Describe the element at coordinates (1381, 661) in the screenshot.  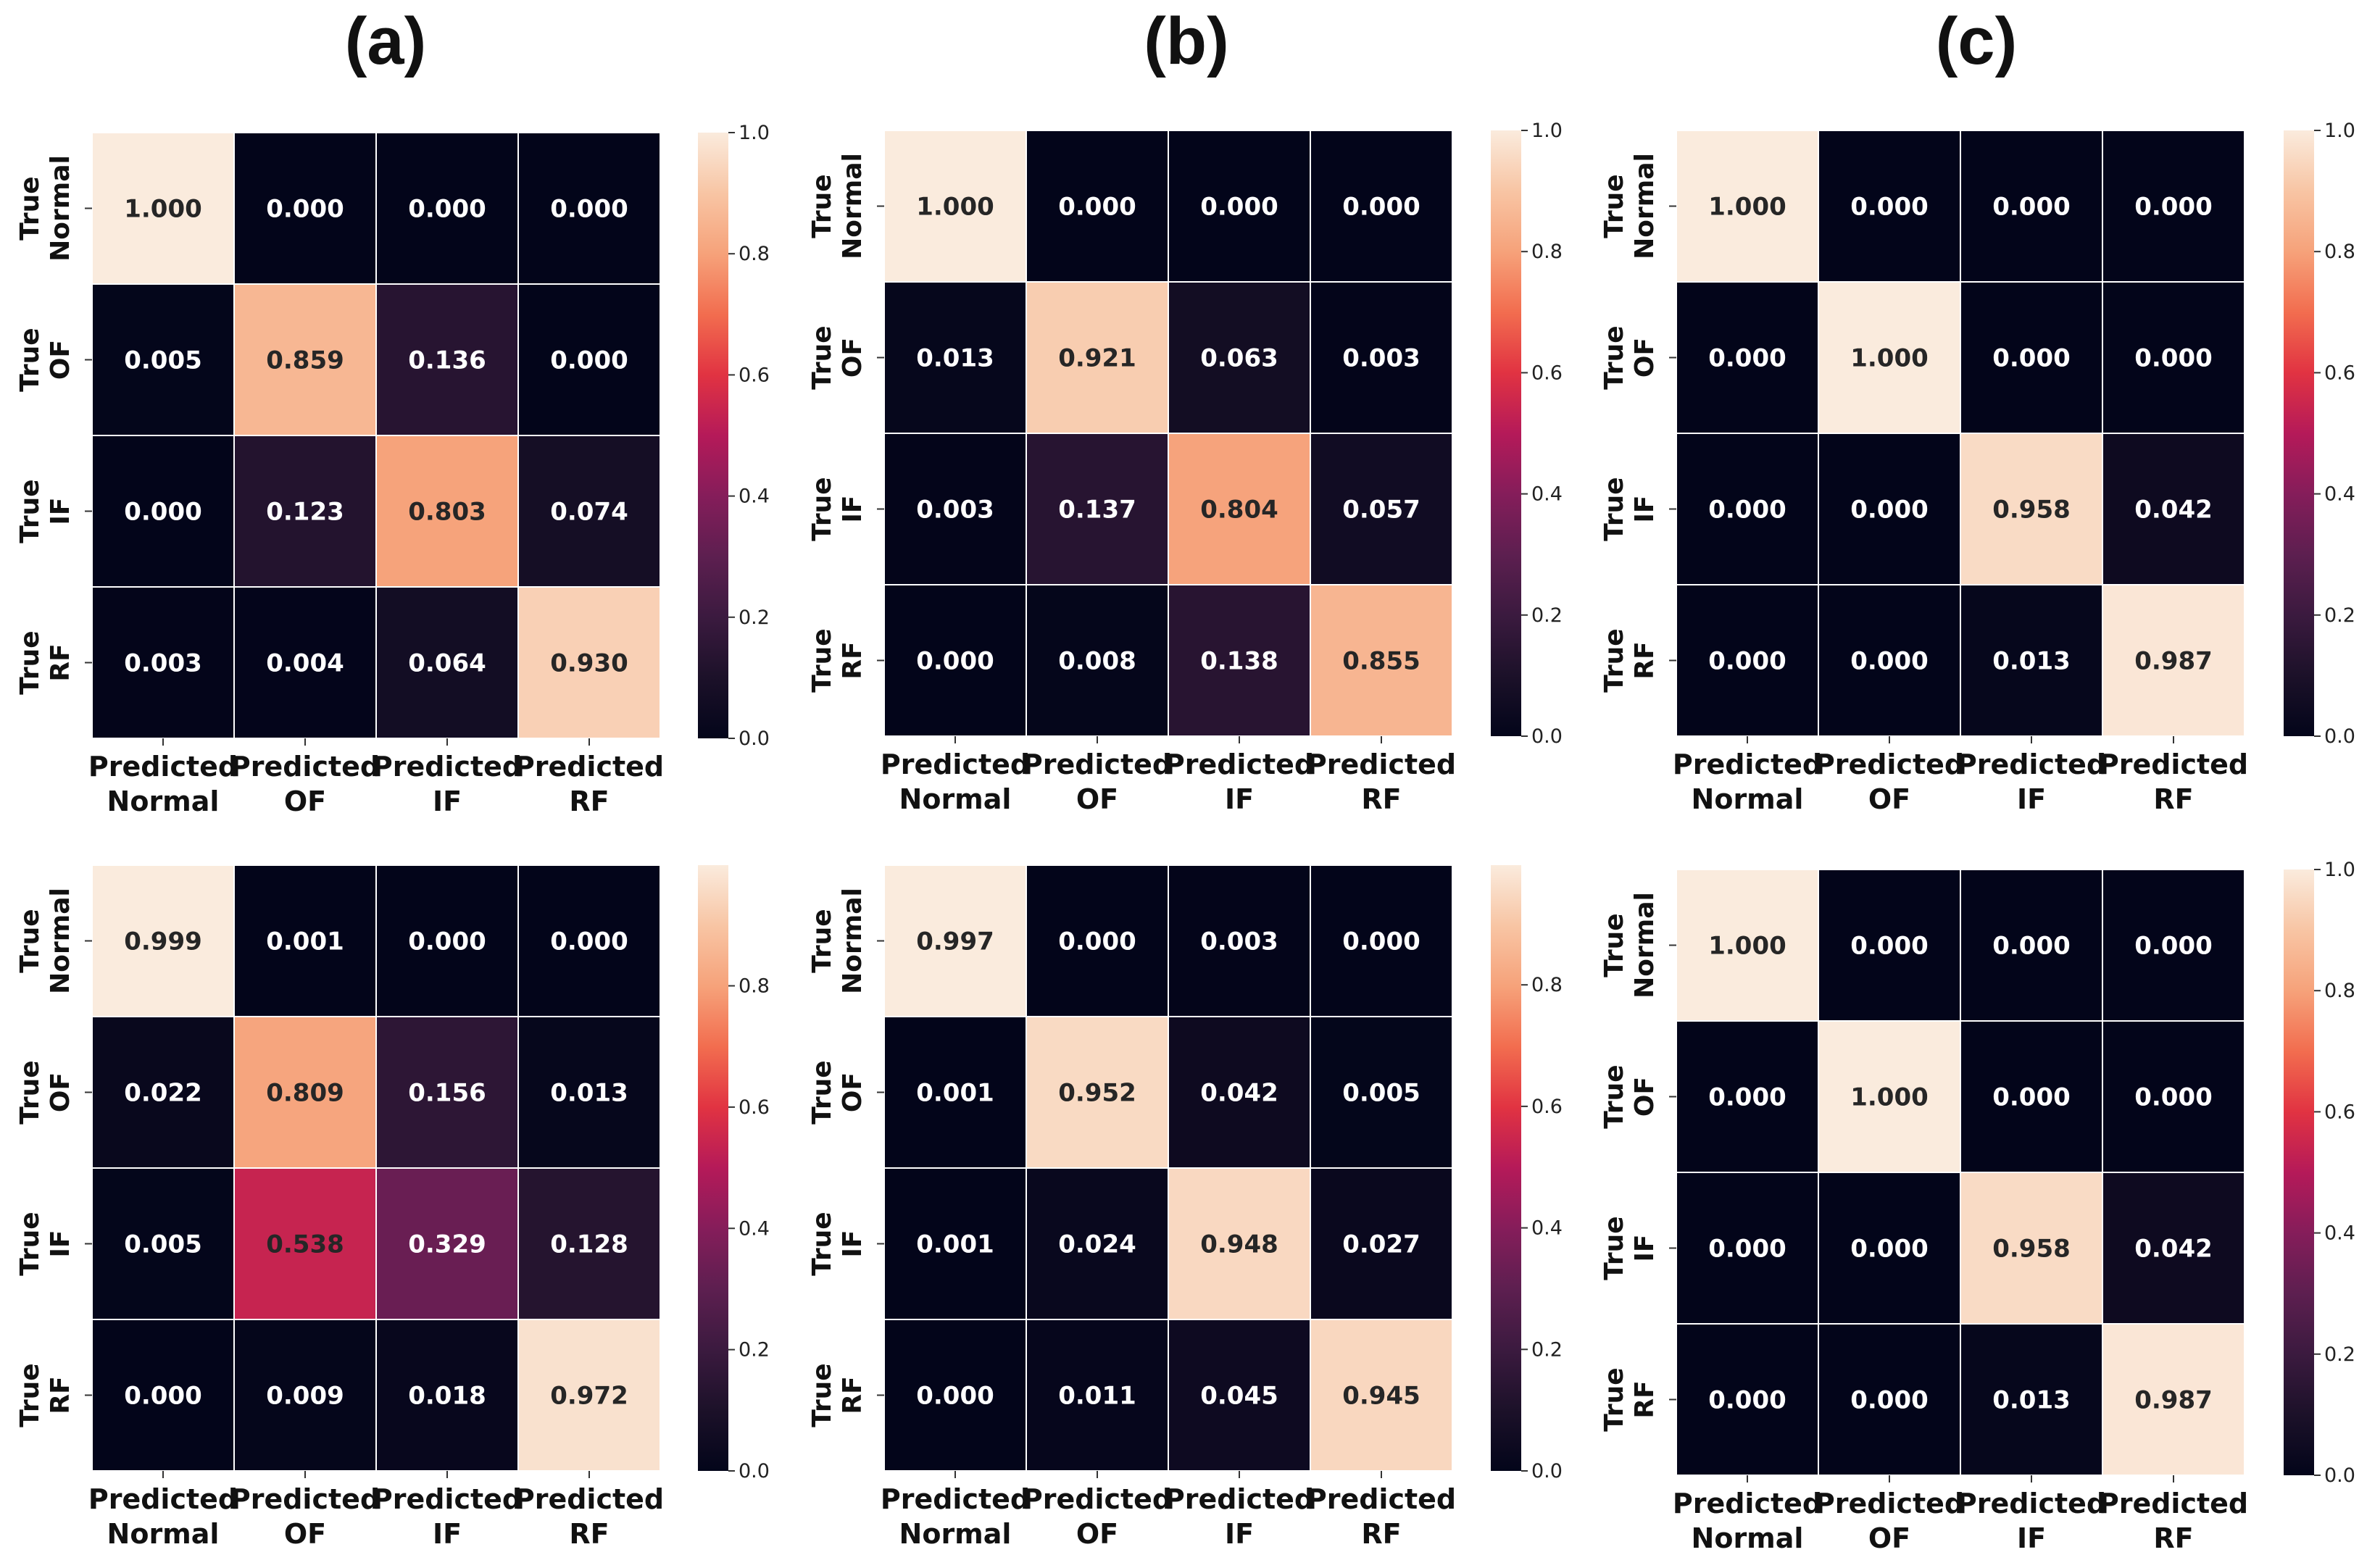
I see `cell-value-label: 0.855` at that location.